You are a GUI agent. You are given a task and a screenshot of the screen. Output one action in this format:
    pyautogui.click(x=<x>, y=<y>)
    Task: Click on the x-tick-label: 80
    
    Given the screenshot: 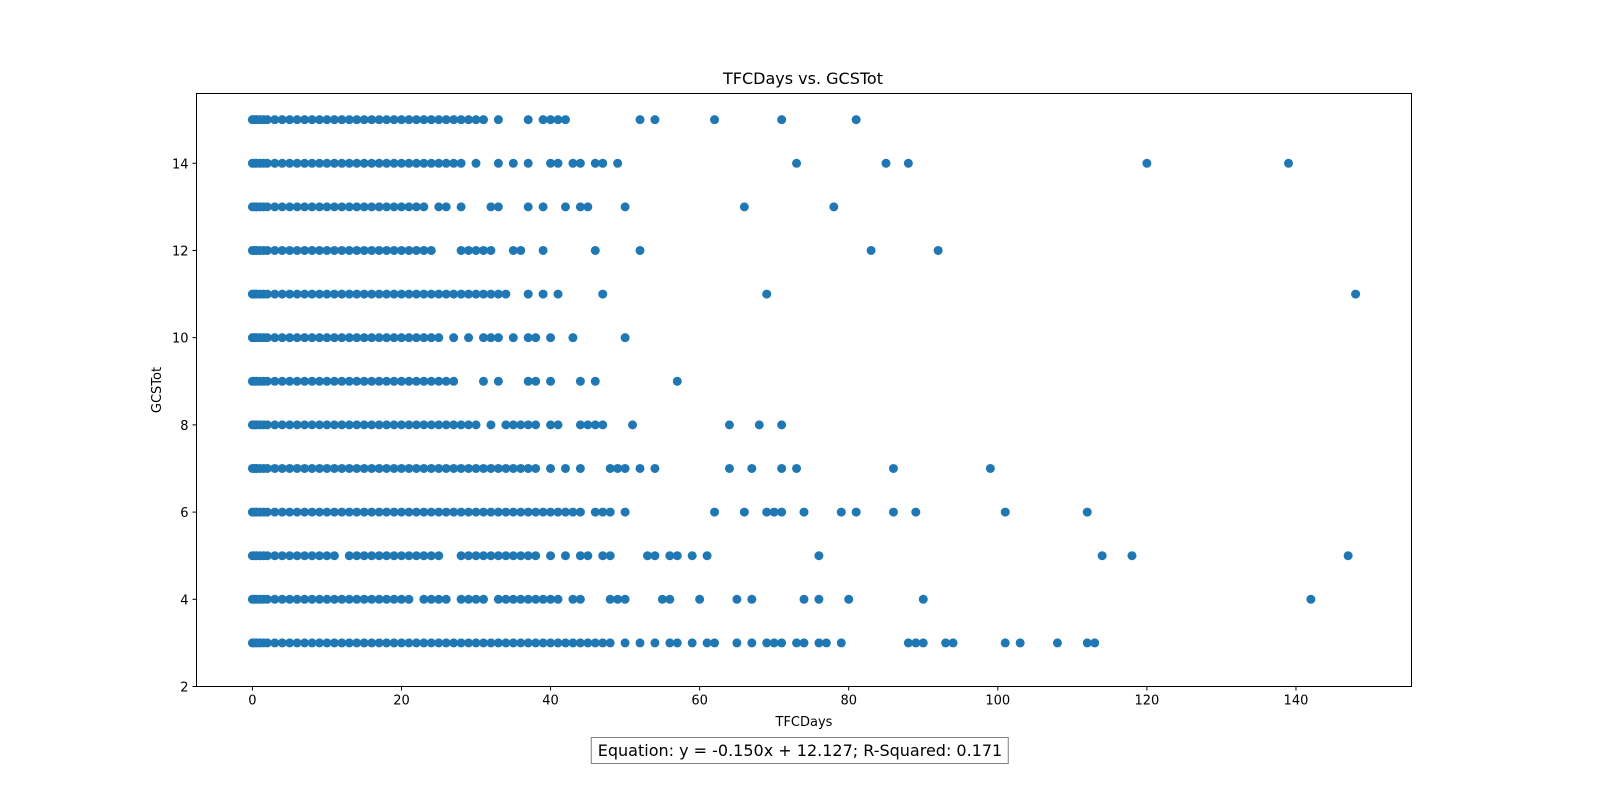 What is the action you would take?
    pyautogui.click(x=848, y=701)
    